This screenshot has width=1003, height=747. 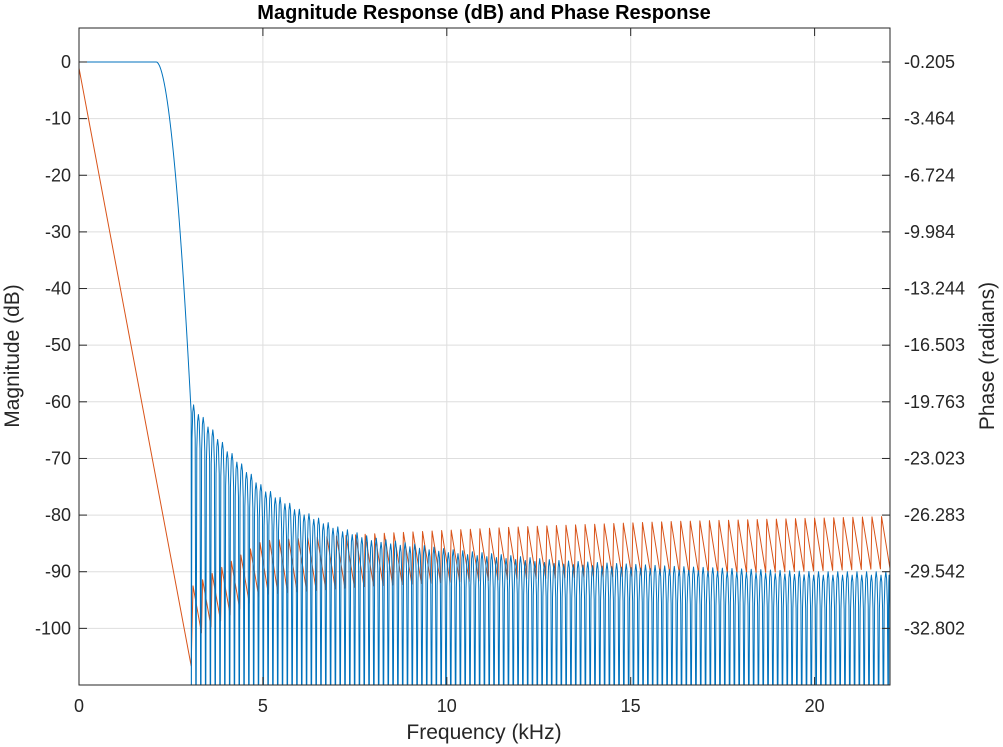 What do you see at coordinates (483, 732) in the screenshot?
I see `x-axis-label: Frequency (kHz)` at bounding box center [483, 732].